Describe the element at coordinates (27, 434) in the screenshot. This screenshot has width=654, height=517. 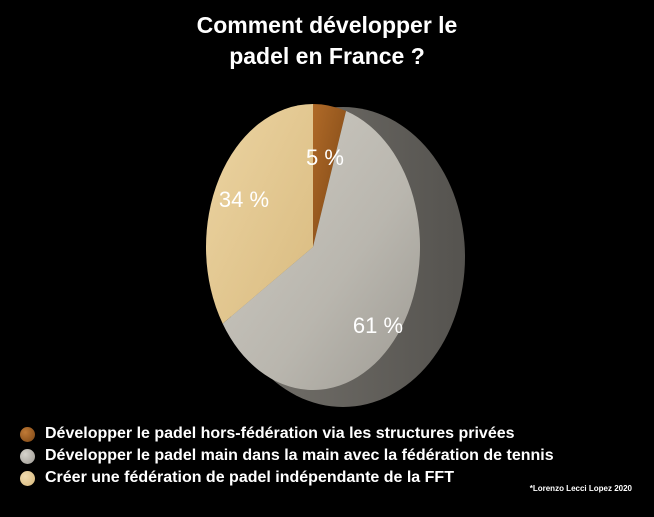
I see `legend-swatch-private` at that location.